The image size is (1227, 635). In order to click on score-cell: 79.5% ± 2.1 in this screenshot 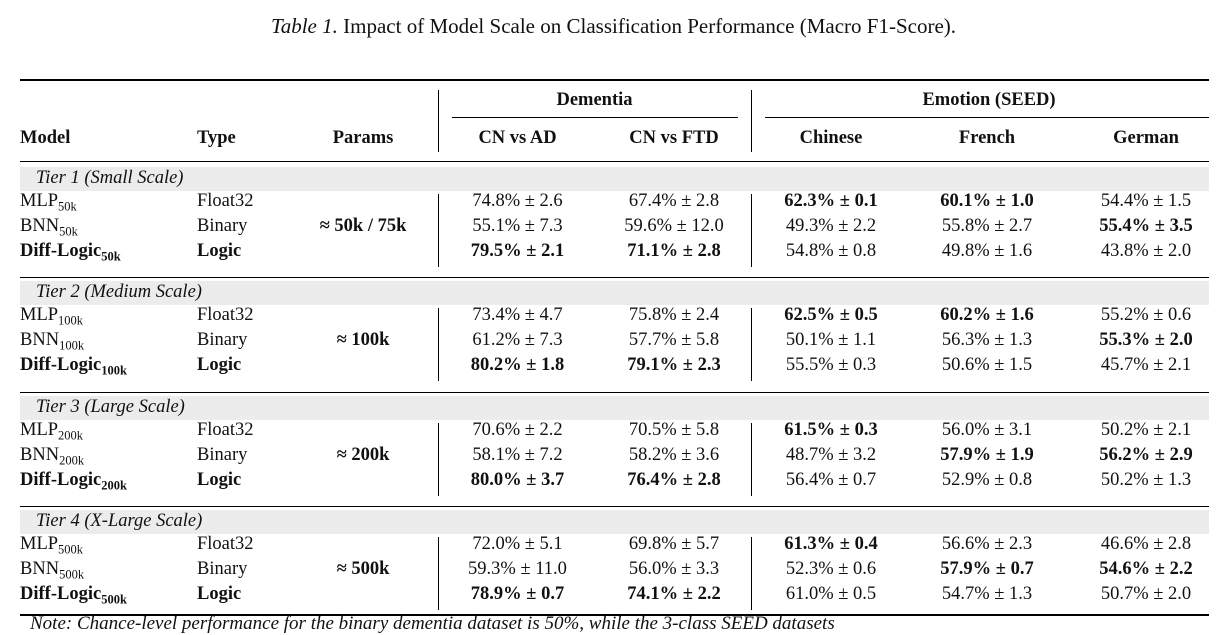, I will do `click(517, 251)`.